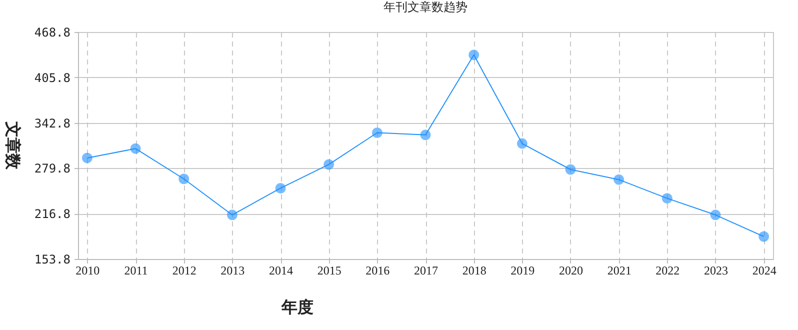  I want to click on x-tick-label: 2019, so click(522, 271).